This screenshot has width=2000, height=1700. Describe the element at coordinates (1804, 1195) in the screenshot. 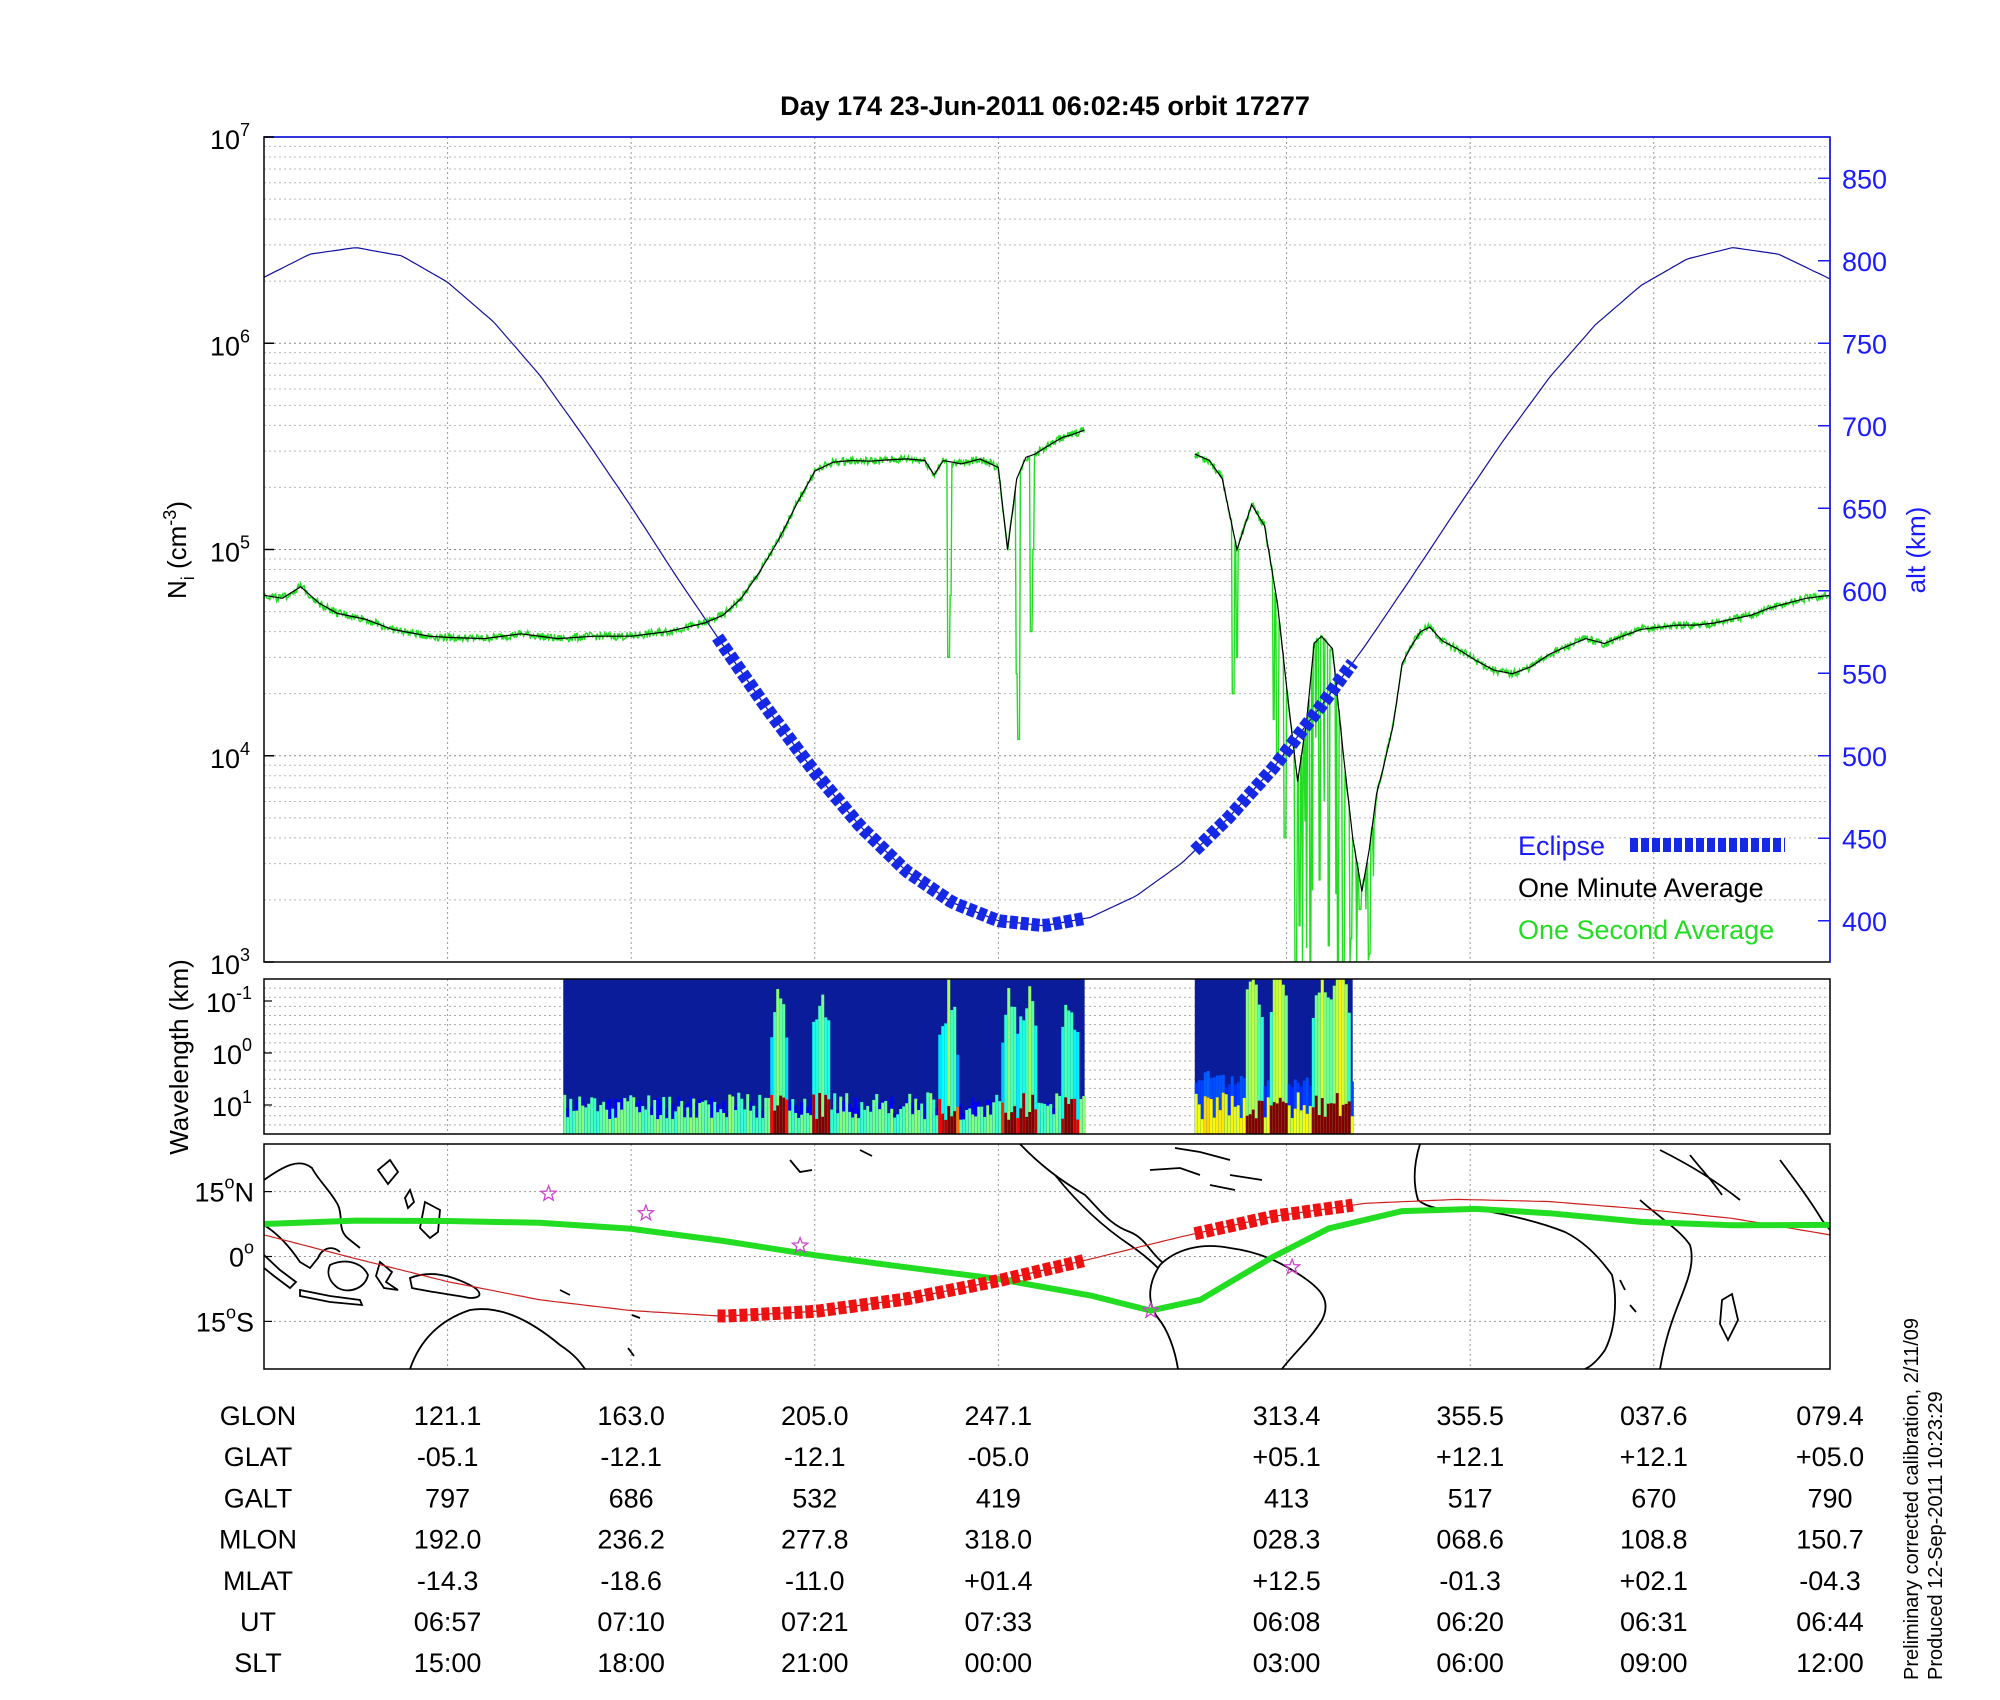

I see `coastline-india` at that location.